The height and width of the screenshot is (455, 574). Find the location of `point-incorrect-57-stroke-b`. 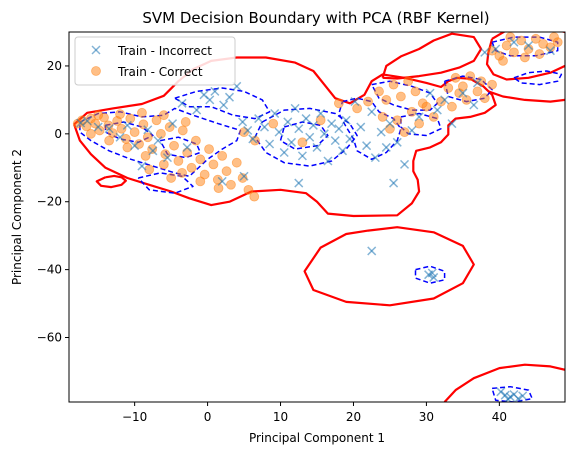

point-incorrect-57-stroke-b is located at coordinates (397, 142).